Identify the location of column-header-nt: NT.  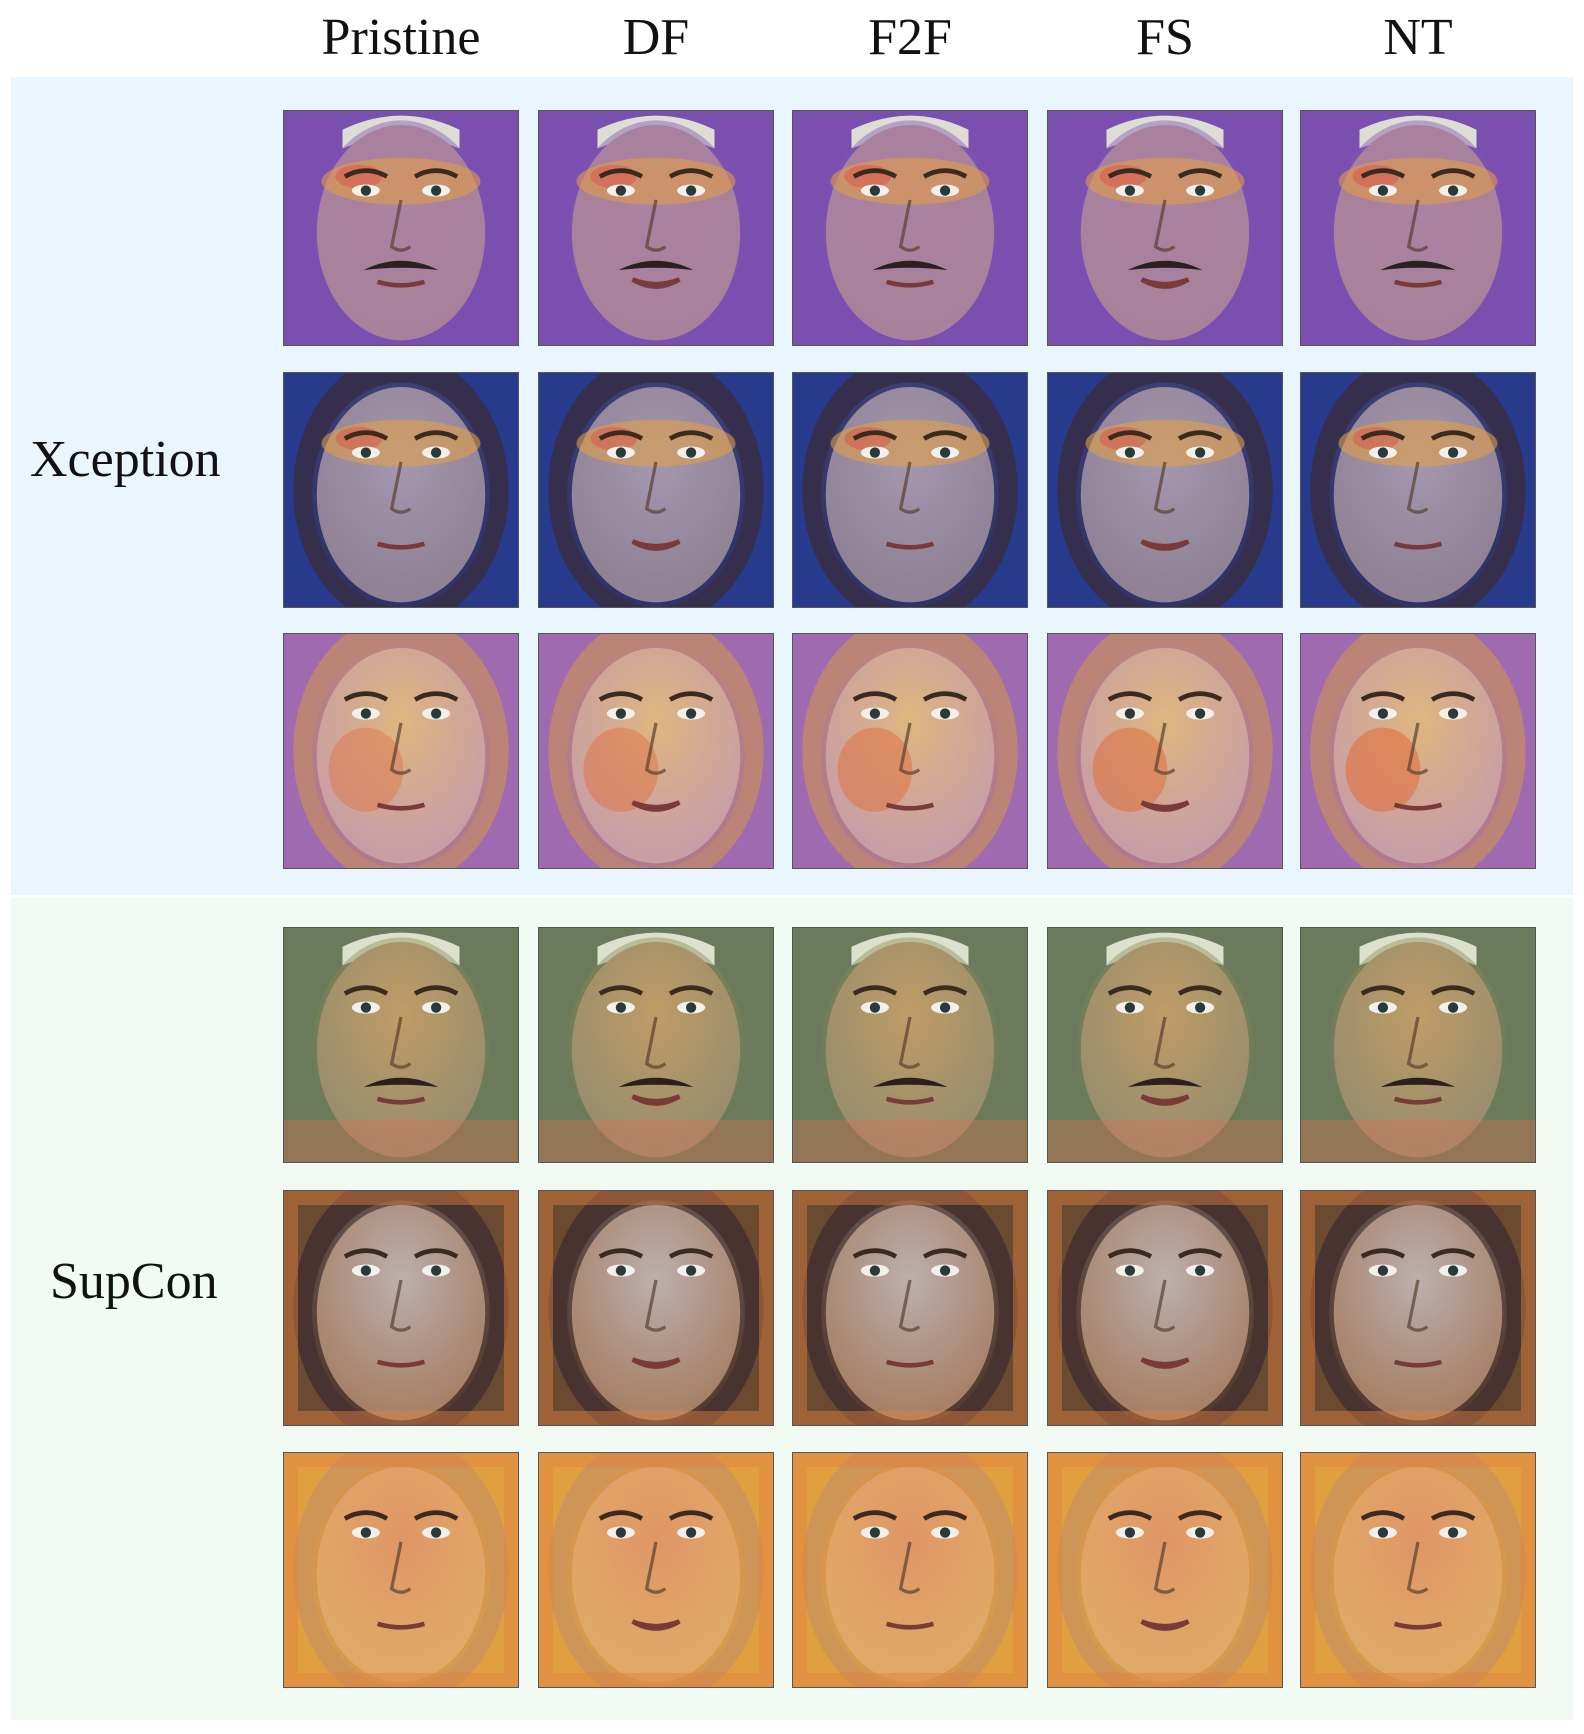
(1418, 37).